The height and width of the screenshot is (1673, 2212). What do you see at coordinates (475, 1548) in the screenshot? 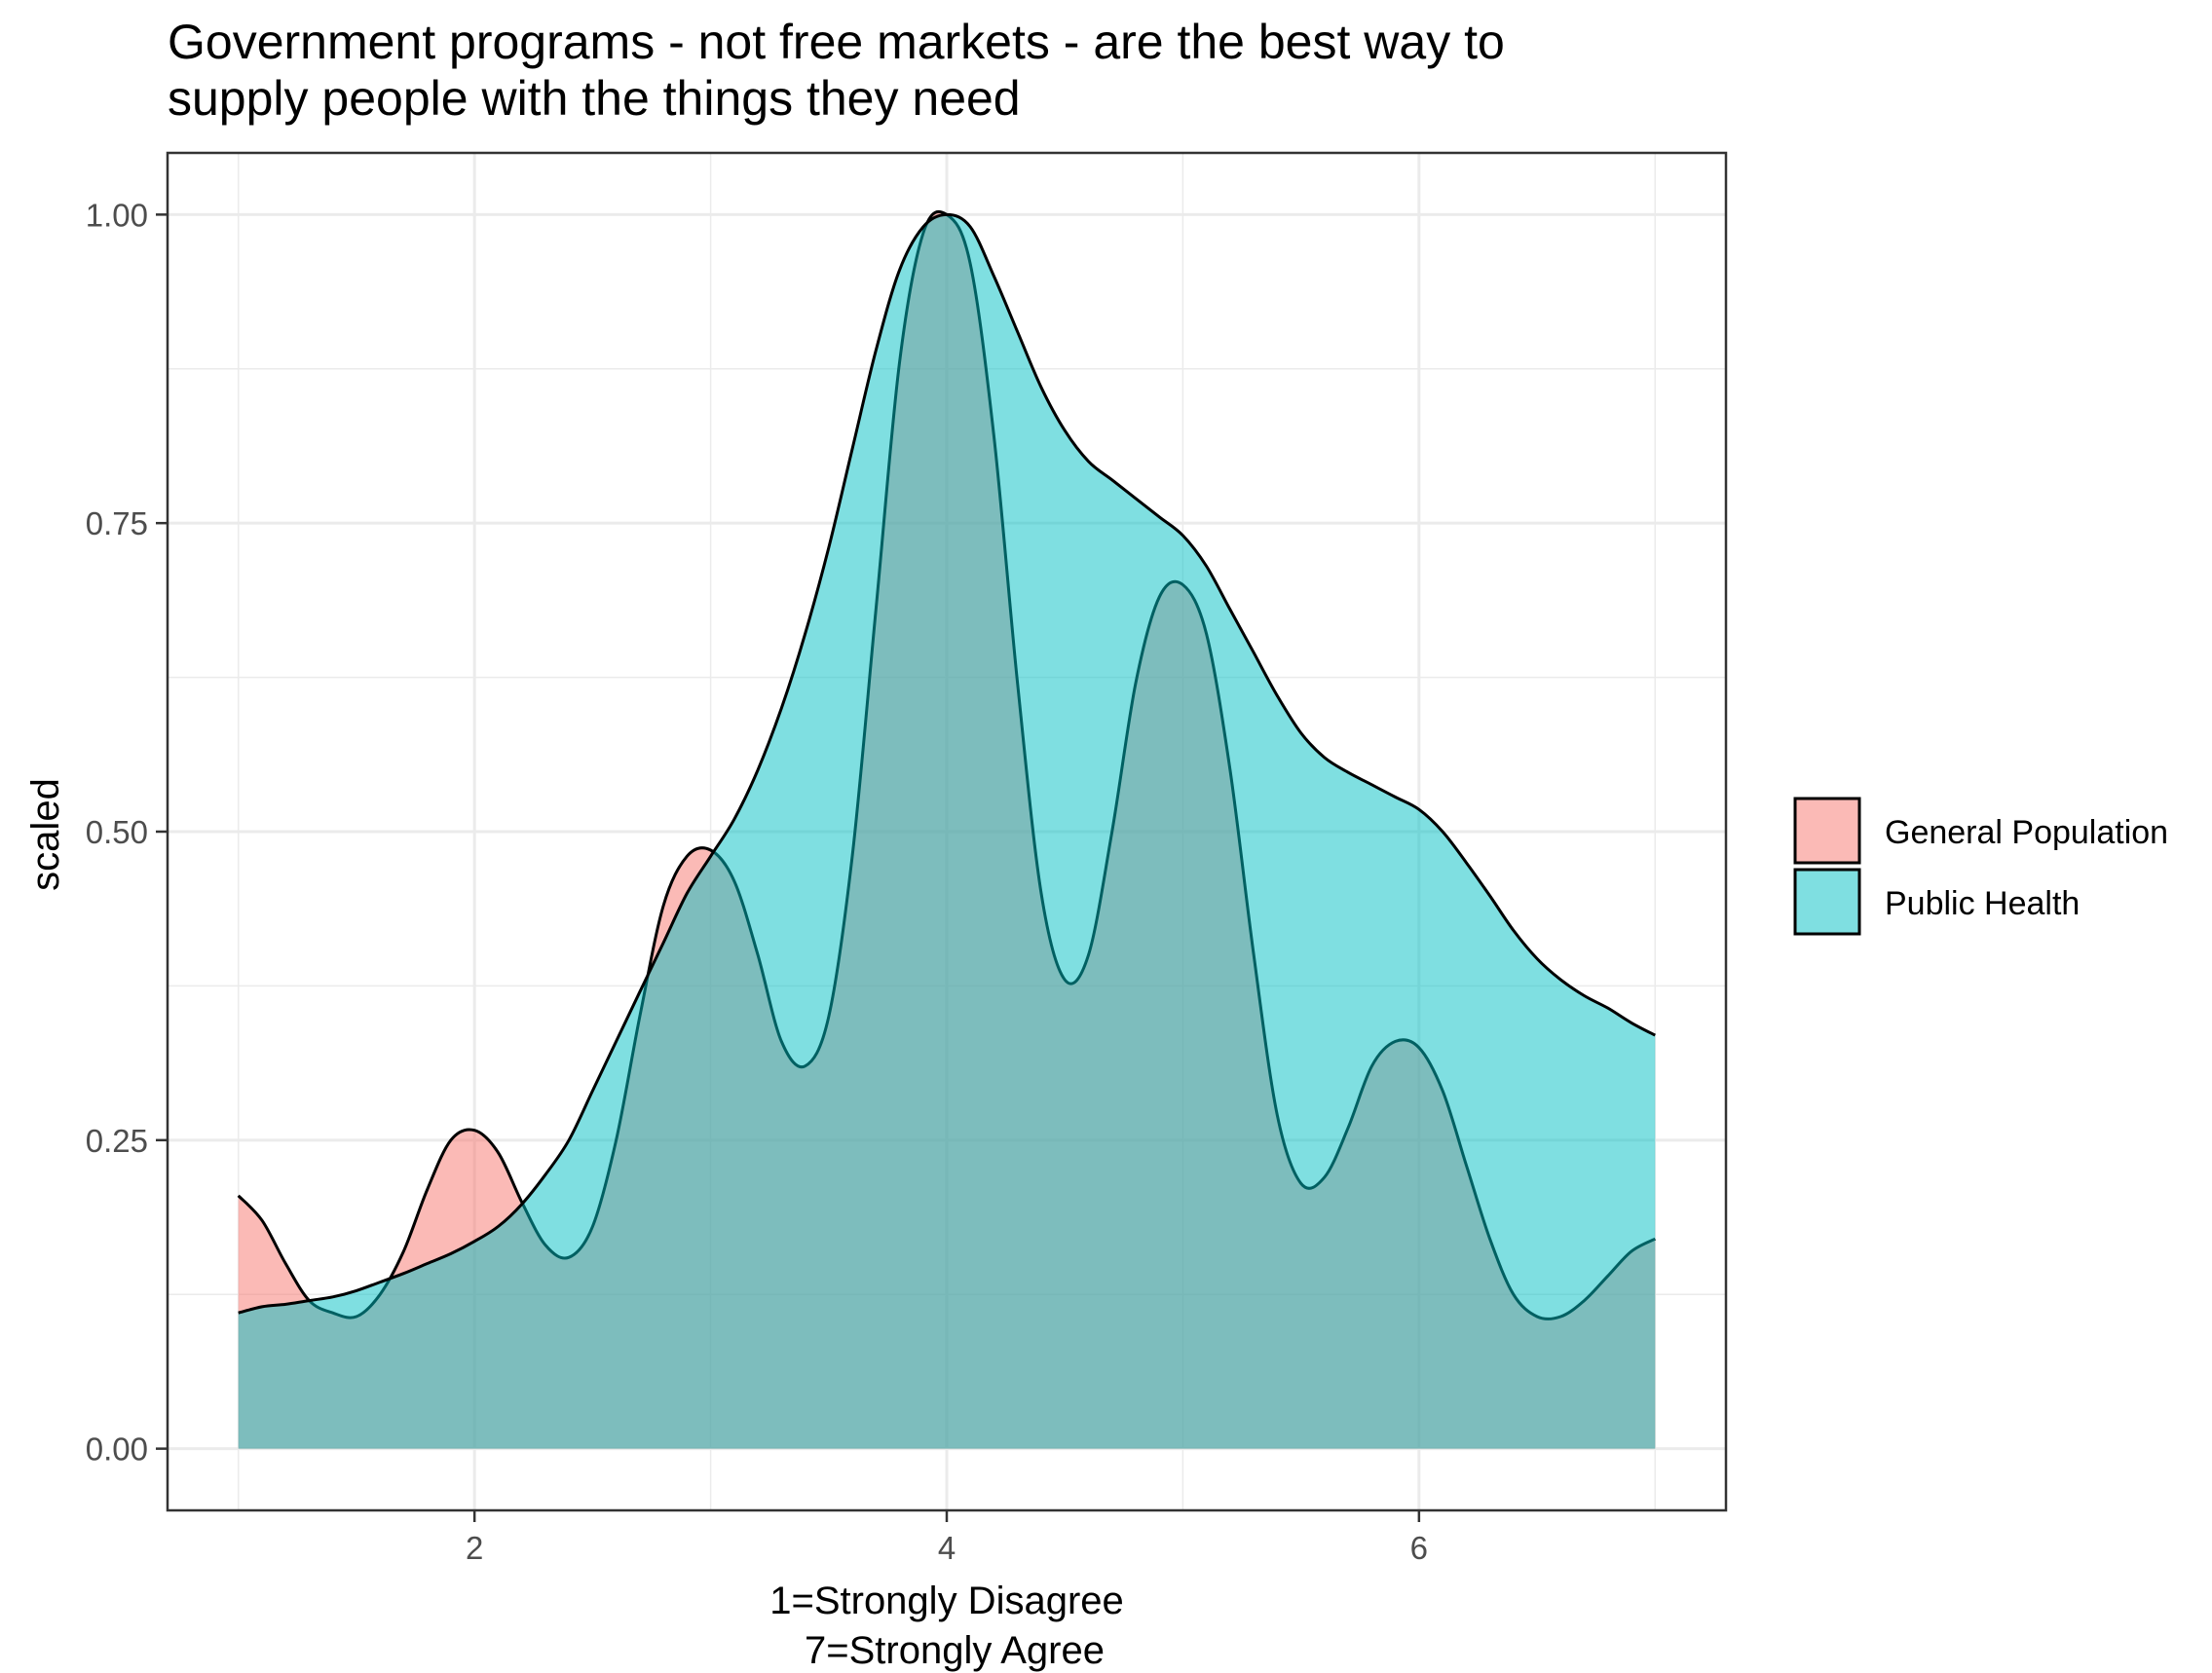
I see `x-tick-label: 2` at bounding box center [475, 1548].